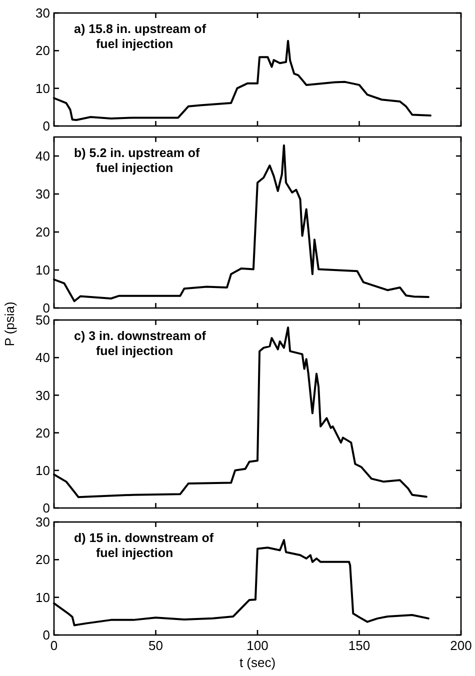  What do you see at coordinates (9, 324) in the screenshot?
I see `y-axis-title: P (psia)` at bounding box center [9, 324].